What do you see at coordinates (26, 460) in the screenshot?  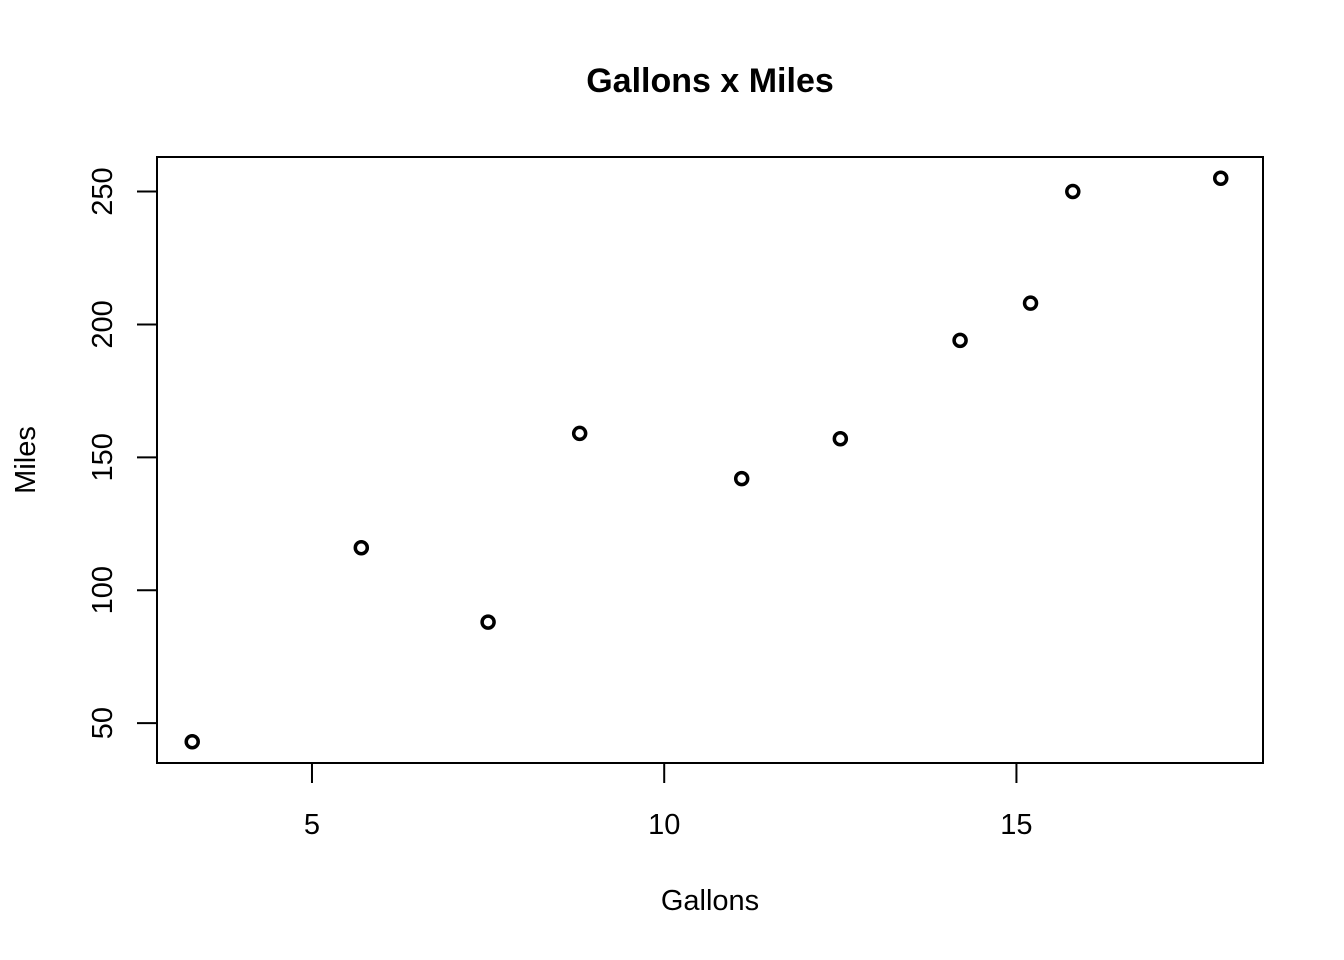 I see `y-axis-label: Miles` at bounding box center [26, 460].